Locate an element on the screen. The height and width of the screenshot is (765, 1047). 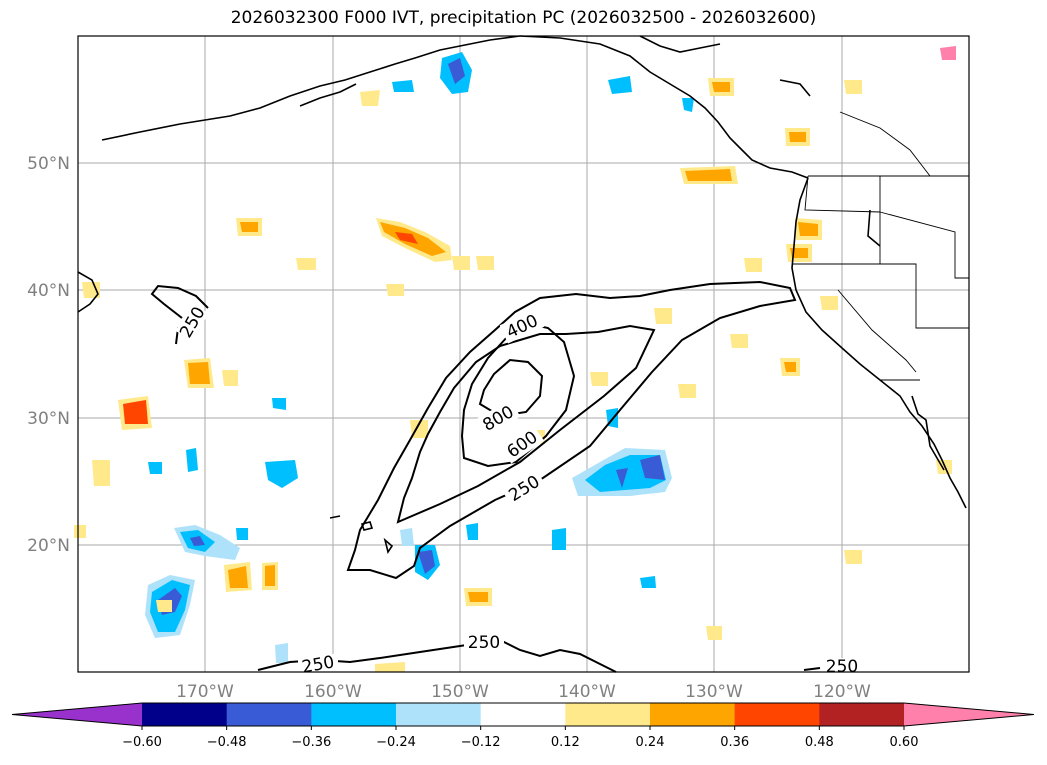
colorbar-tick-label: 0.24 is located at coordinates (650, 742).